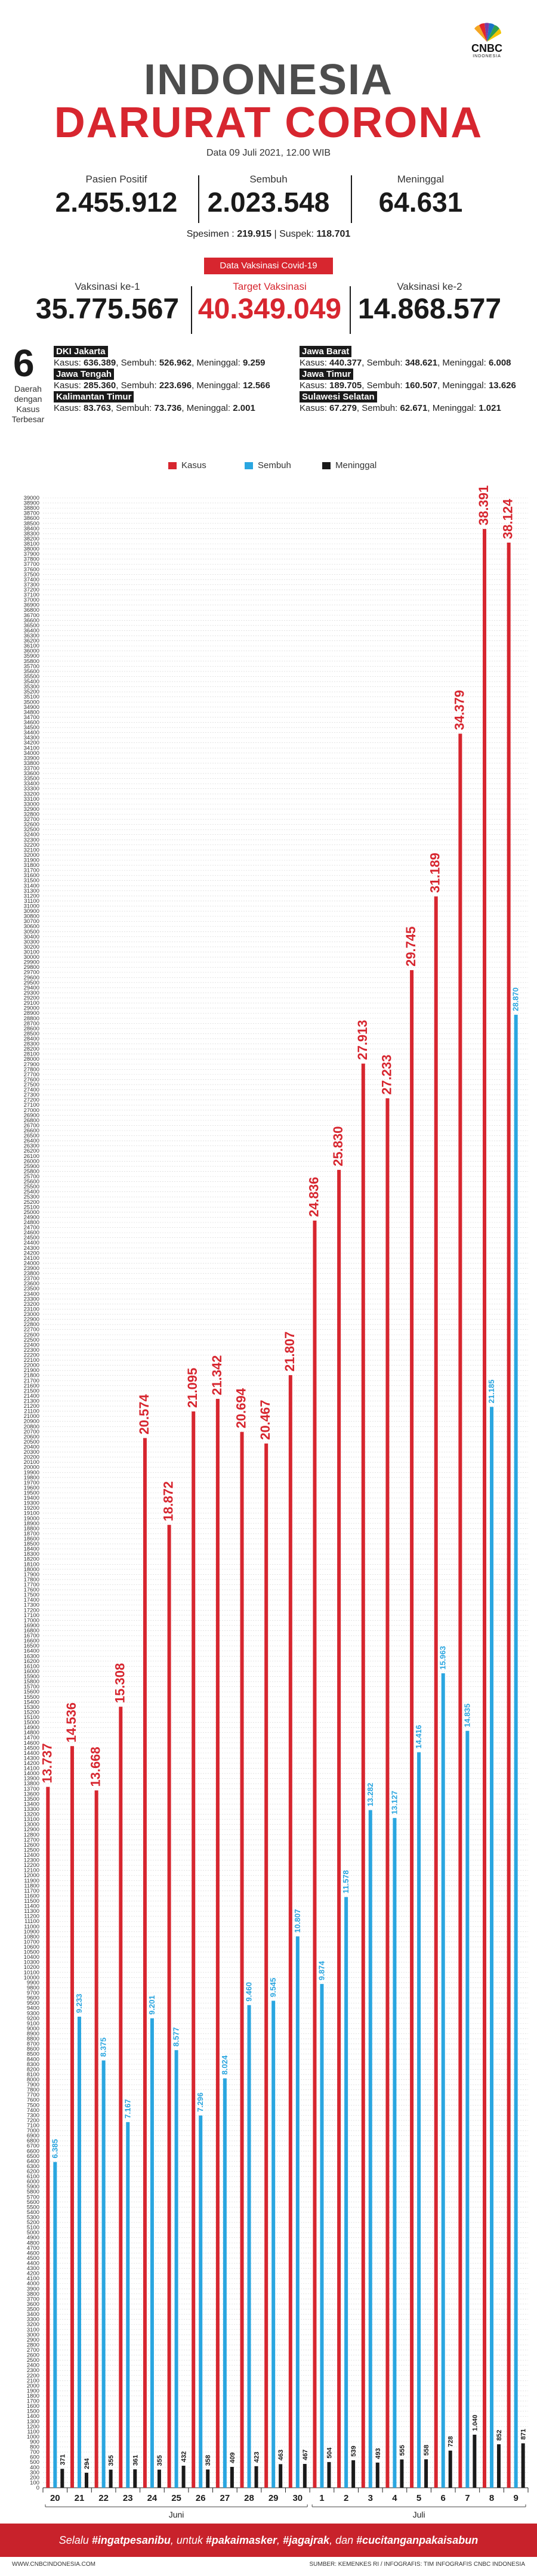  Describe the element at coordinates (371, 1795) in the screenshot. I see `data-label-sembuh: 13.282` at that location.